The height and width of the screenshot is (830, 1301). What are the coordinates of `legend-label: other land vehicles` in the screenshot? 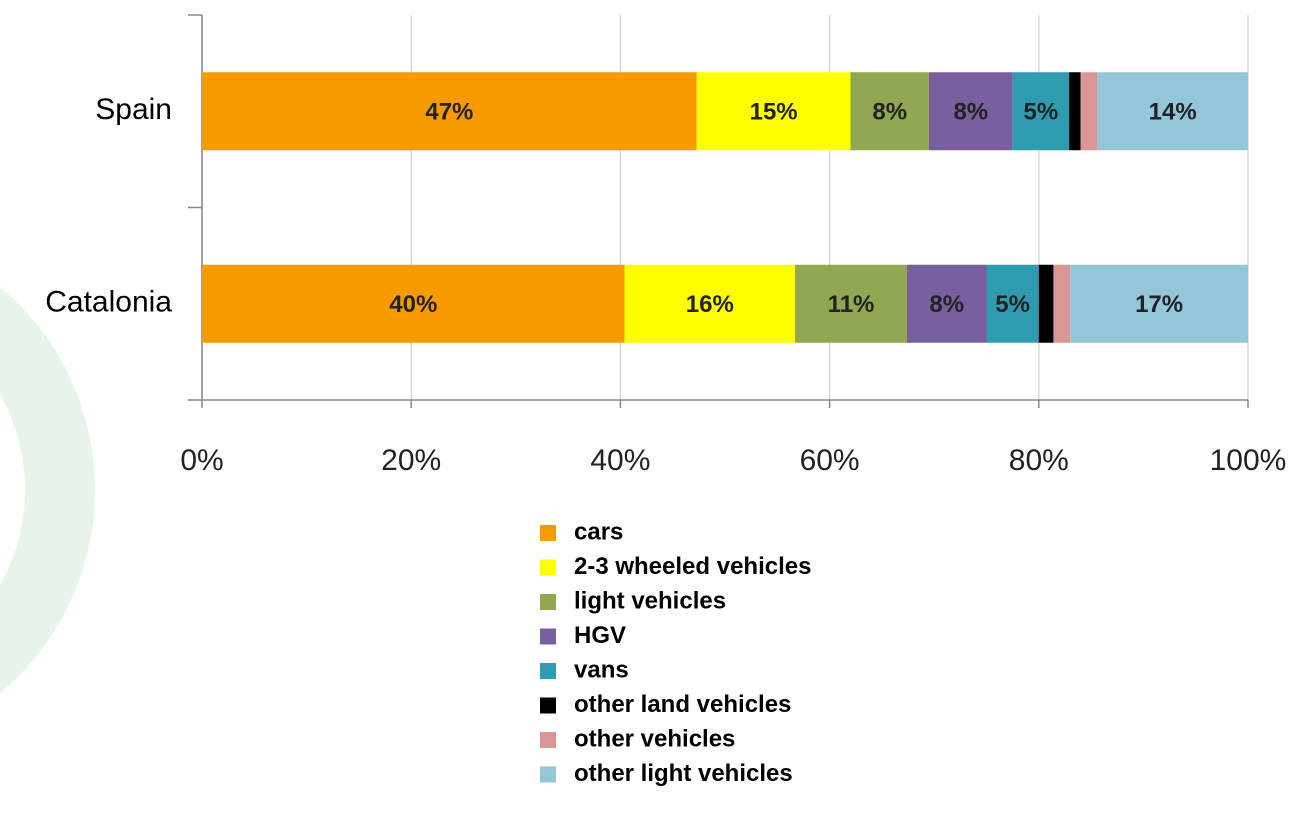 It's located at (682, 704).